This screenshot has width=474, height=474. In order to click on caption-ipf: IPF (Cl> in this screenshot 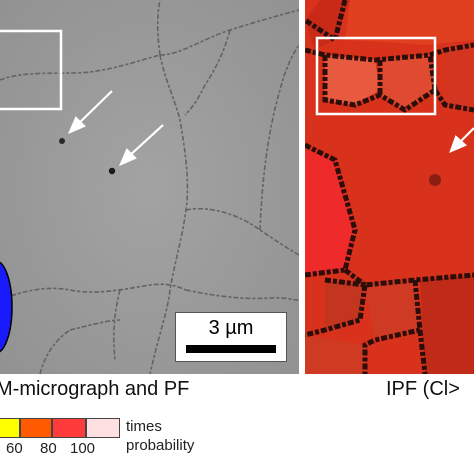, I will do `click(423, 389)`.